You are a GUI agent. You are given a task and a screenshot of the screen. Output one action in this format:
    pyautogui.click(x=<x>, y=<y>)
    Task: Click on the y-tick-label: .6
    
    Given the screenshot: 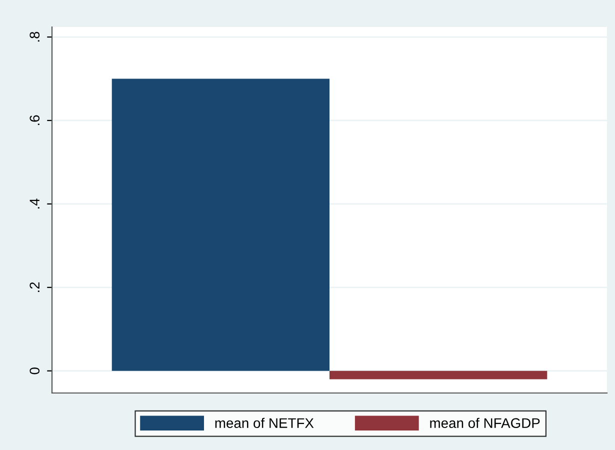 What is the action you would take?
    pyautogui.click(x=35, y=120)
    